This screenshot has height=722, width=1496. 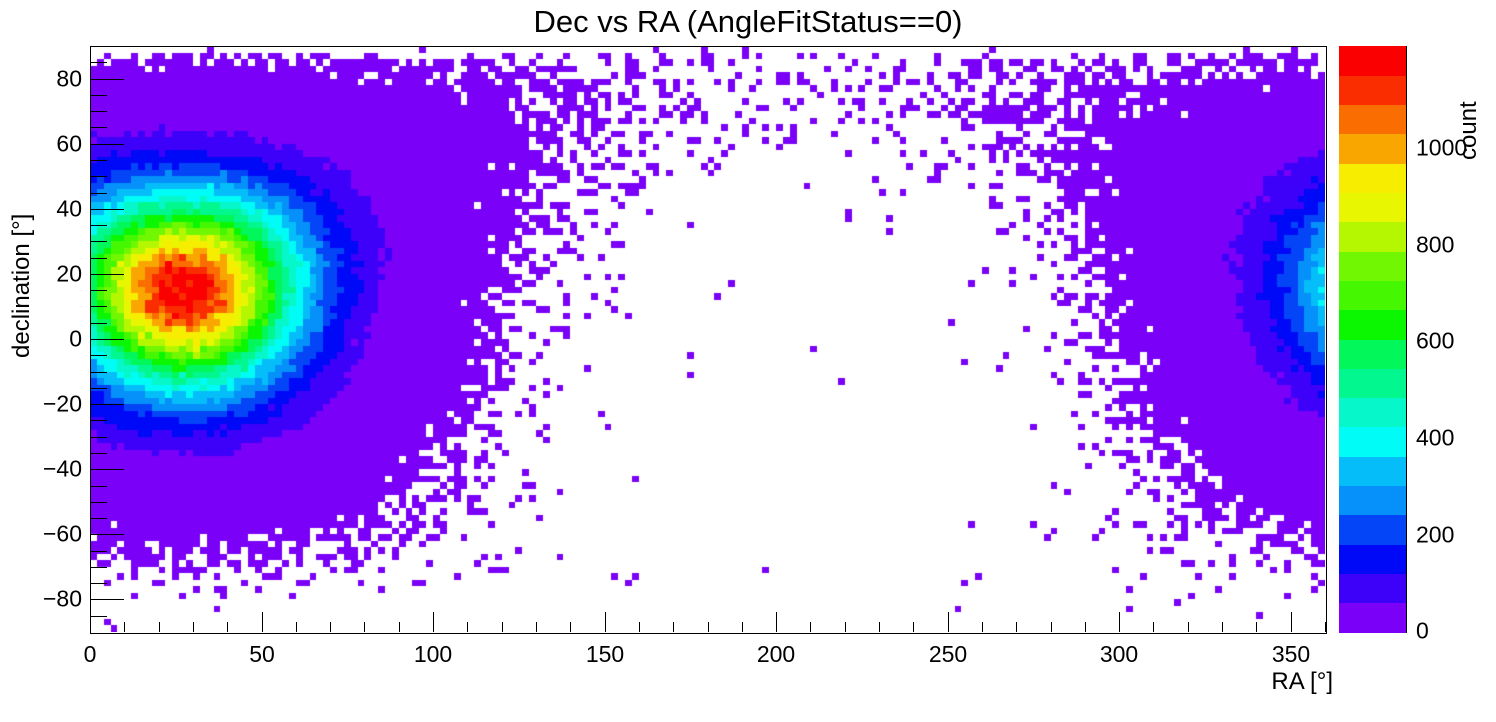 I want to click on x-axis-tick-label: 150, so click(x=605, y=654).